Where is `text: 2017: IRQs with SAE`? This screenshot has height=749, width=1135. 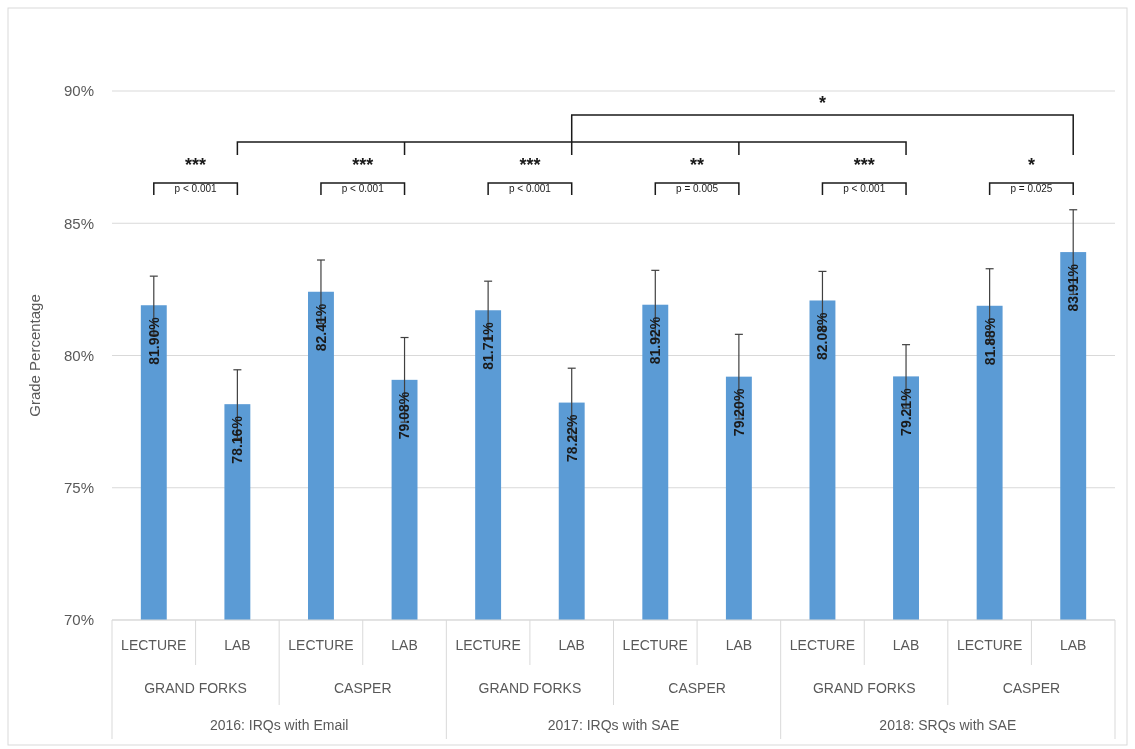 text: 2017: IRQs with SAE is located at coordinates (613, 724).